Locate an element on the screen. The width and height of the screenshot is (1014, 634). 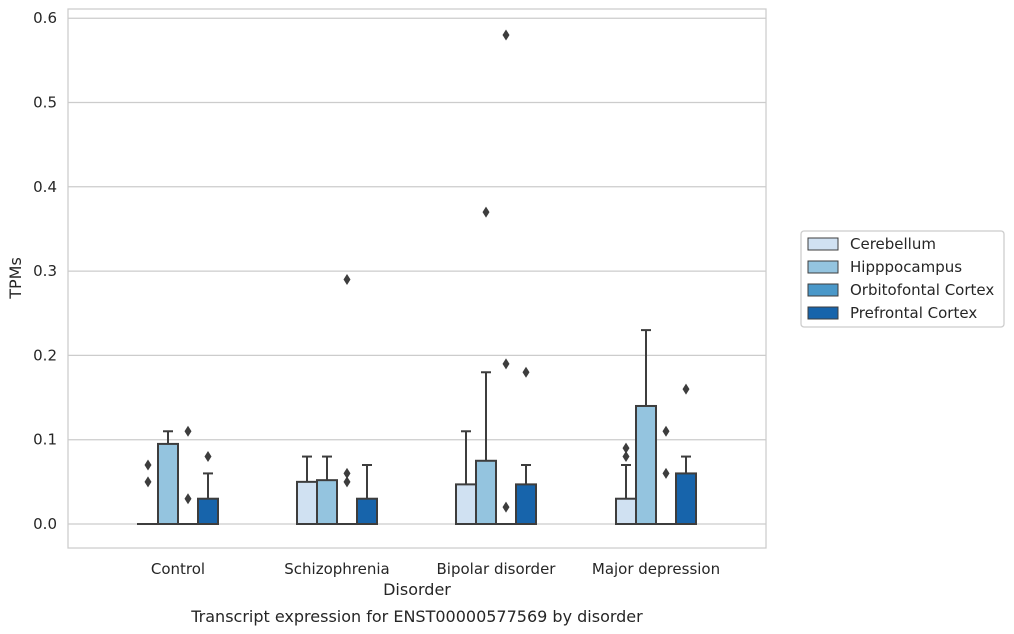
y-tick-label: 0.5 is located at coordinates (45, 103).